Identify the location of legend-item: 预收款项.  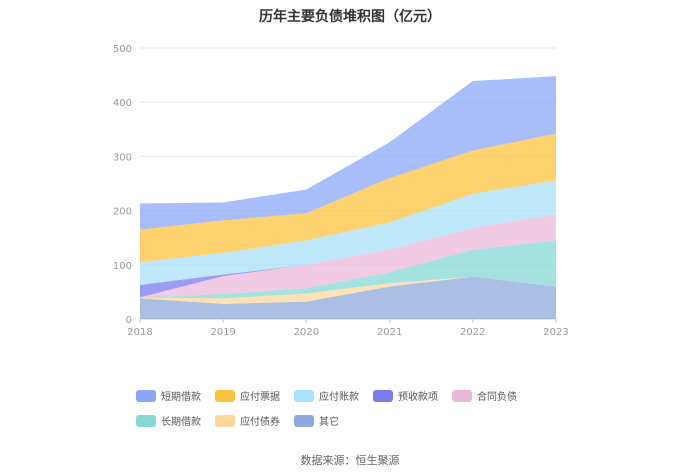
(405, 395).